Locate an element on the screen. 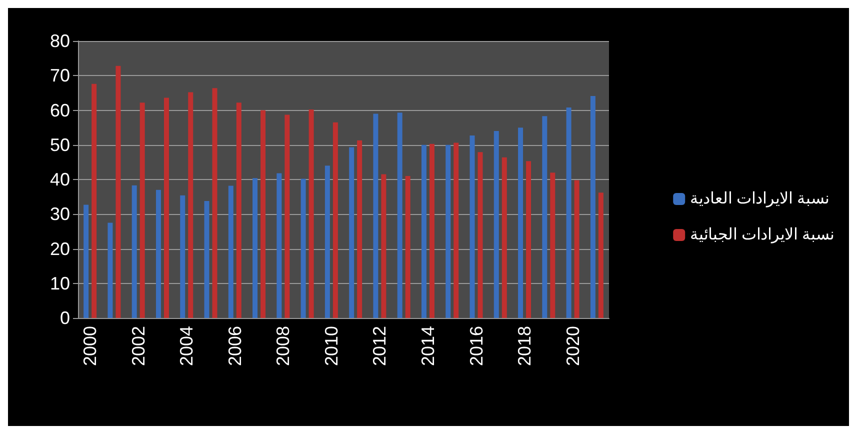 The height and width of the screenshot is (434, 857). y-tick-label: 20 is located at coordinates (60, 248).